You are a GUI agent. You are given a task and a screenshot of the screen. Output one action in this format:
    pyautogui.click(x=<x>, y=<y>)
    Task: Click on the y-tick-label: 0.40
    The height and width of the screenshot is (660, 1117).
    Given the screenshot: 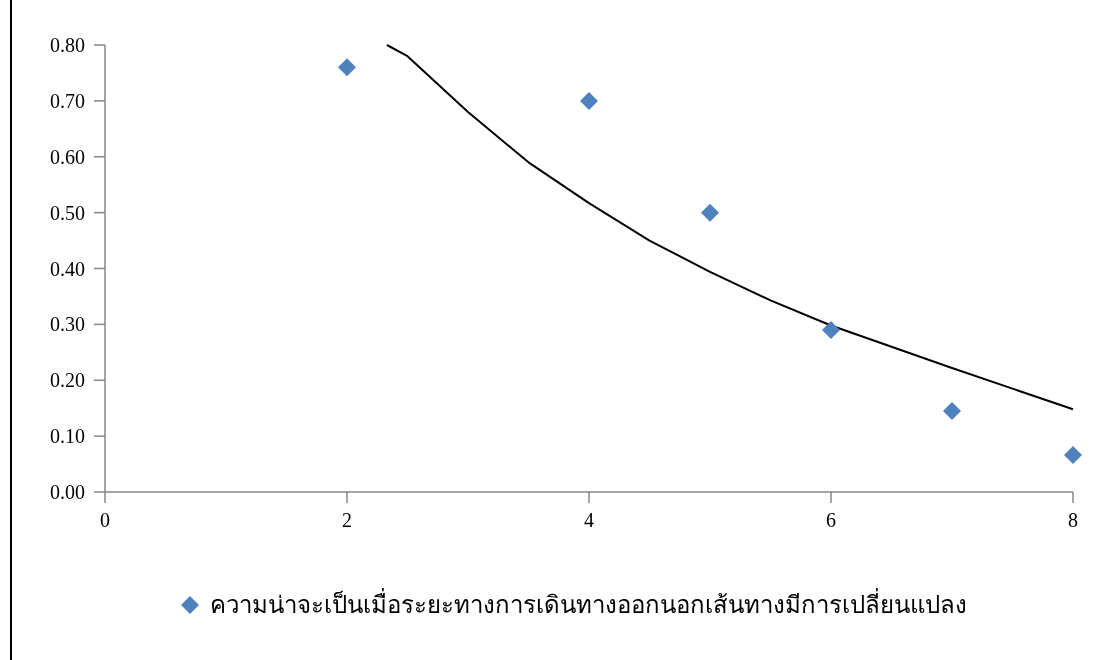 What is the action you would take?
    pyautogui.click(x=67, y=268)
    